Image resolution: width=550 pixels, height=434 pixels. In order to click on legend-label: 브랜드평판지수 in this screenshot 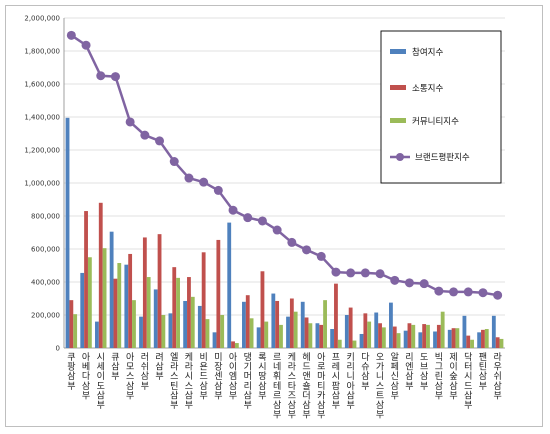, I will do `click(442, 157)`.